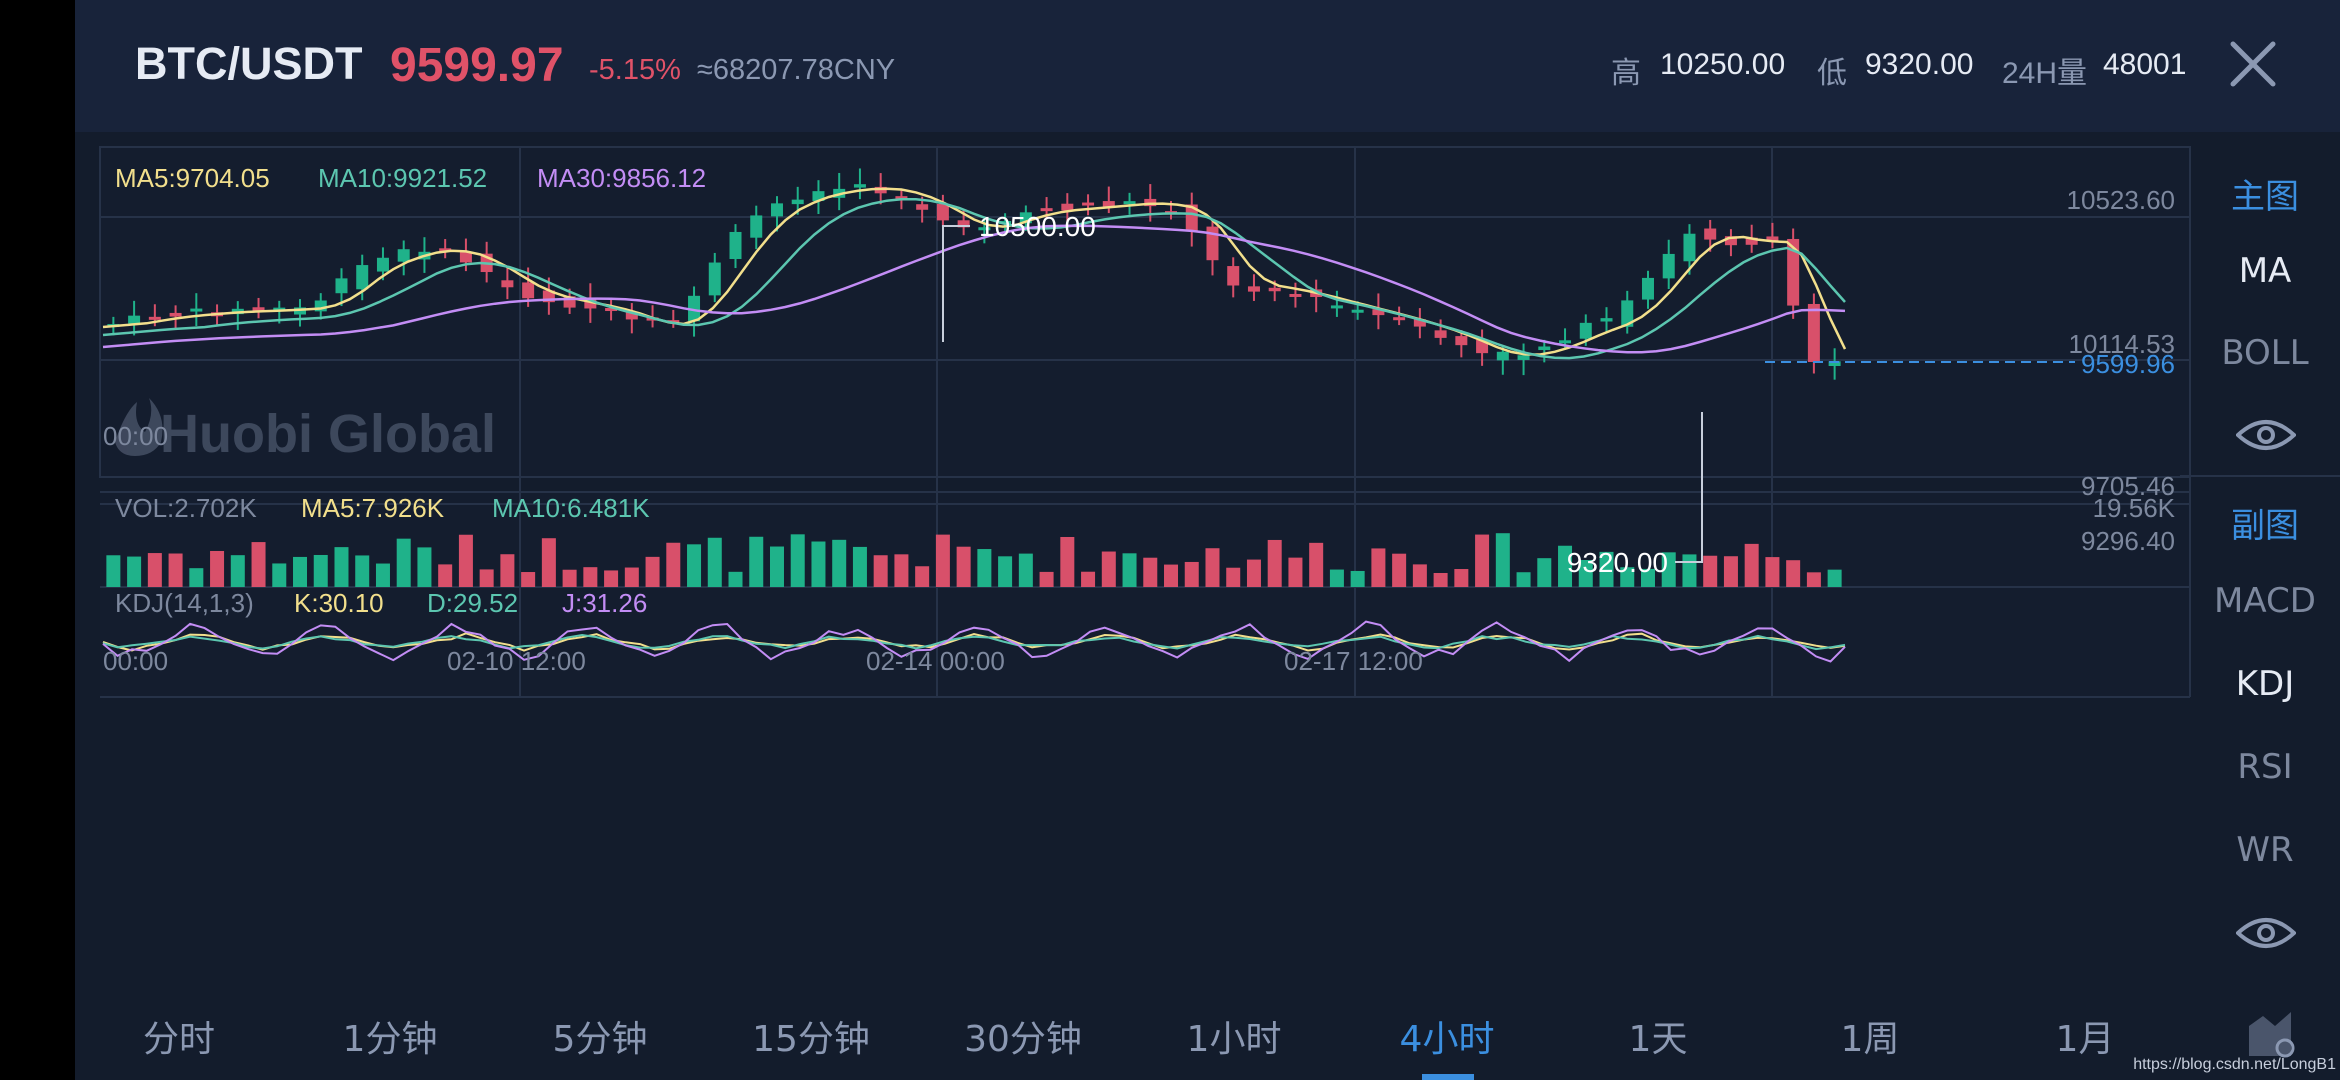 This screenshot has width=2340, height=1080. Describe the element at coordinates (1870, 1039) in the screenshot. I see `tab-1week: 1周` at that location.